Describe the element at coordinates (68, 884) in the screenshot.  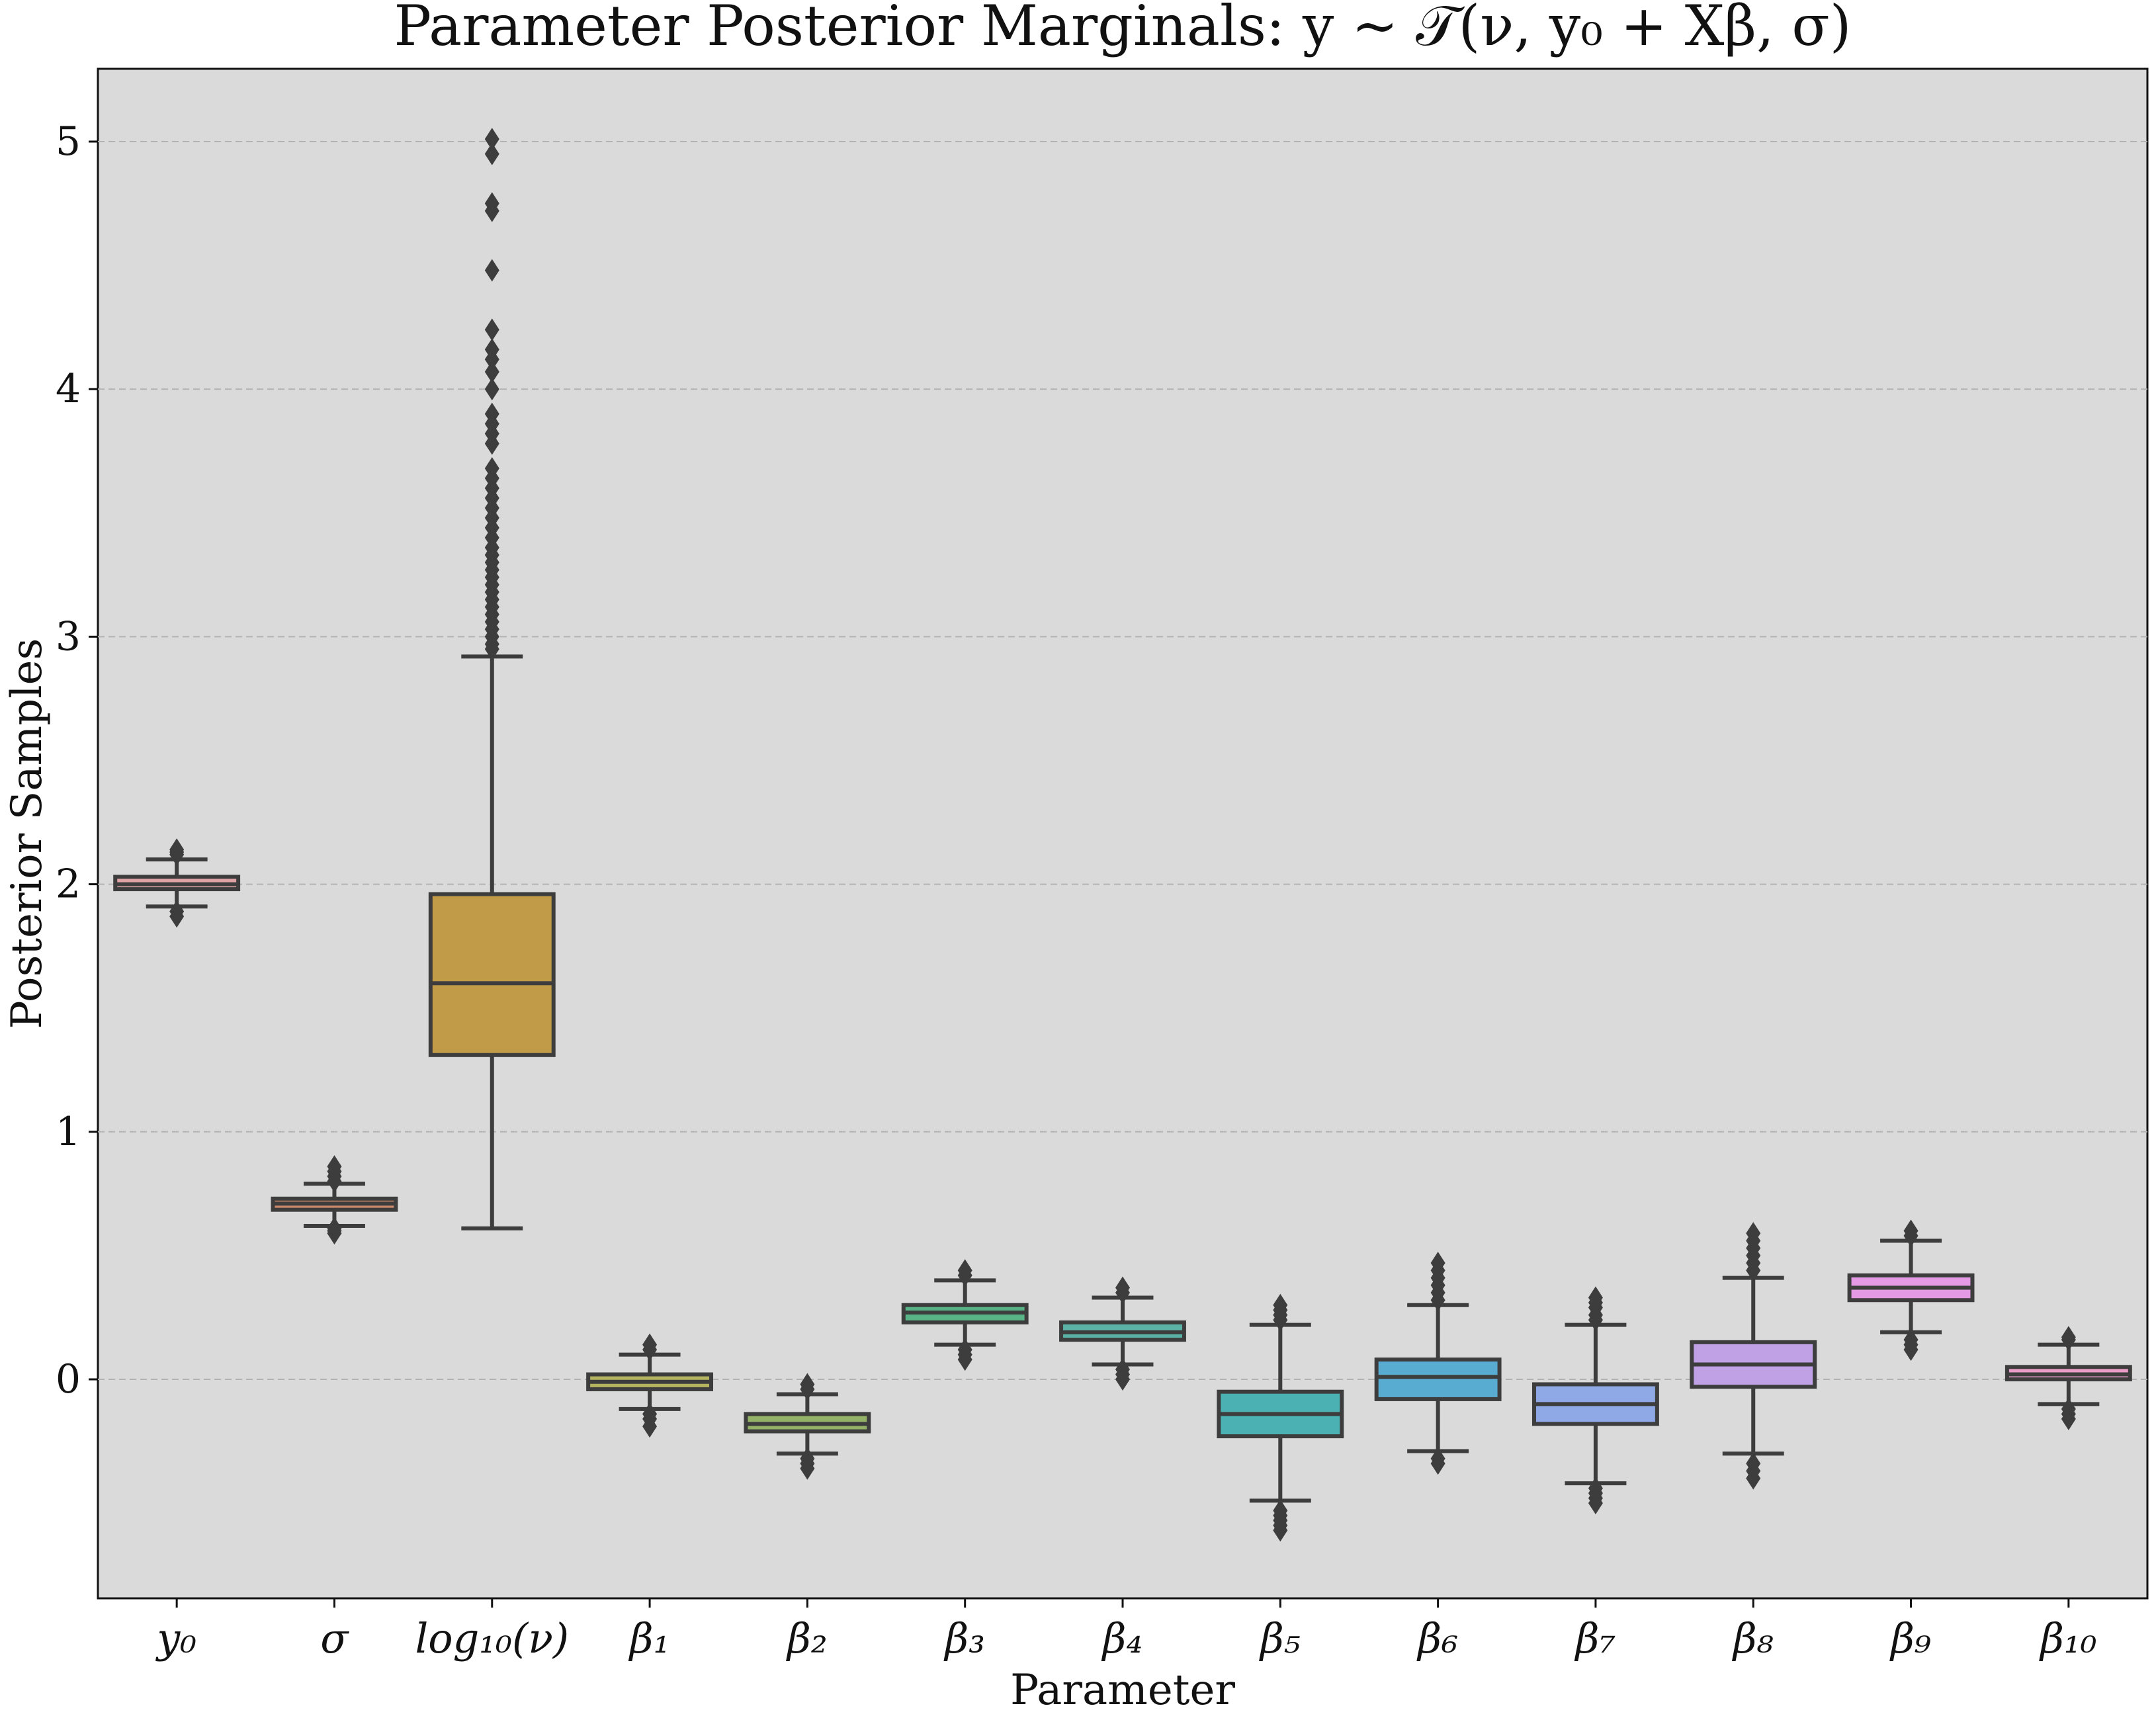
I see `y-tick-label-2: 2` at that location.